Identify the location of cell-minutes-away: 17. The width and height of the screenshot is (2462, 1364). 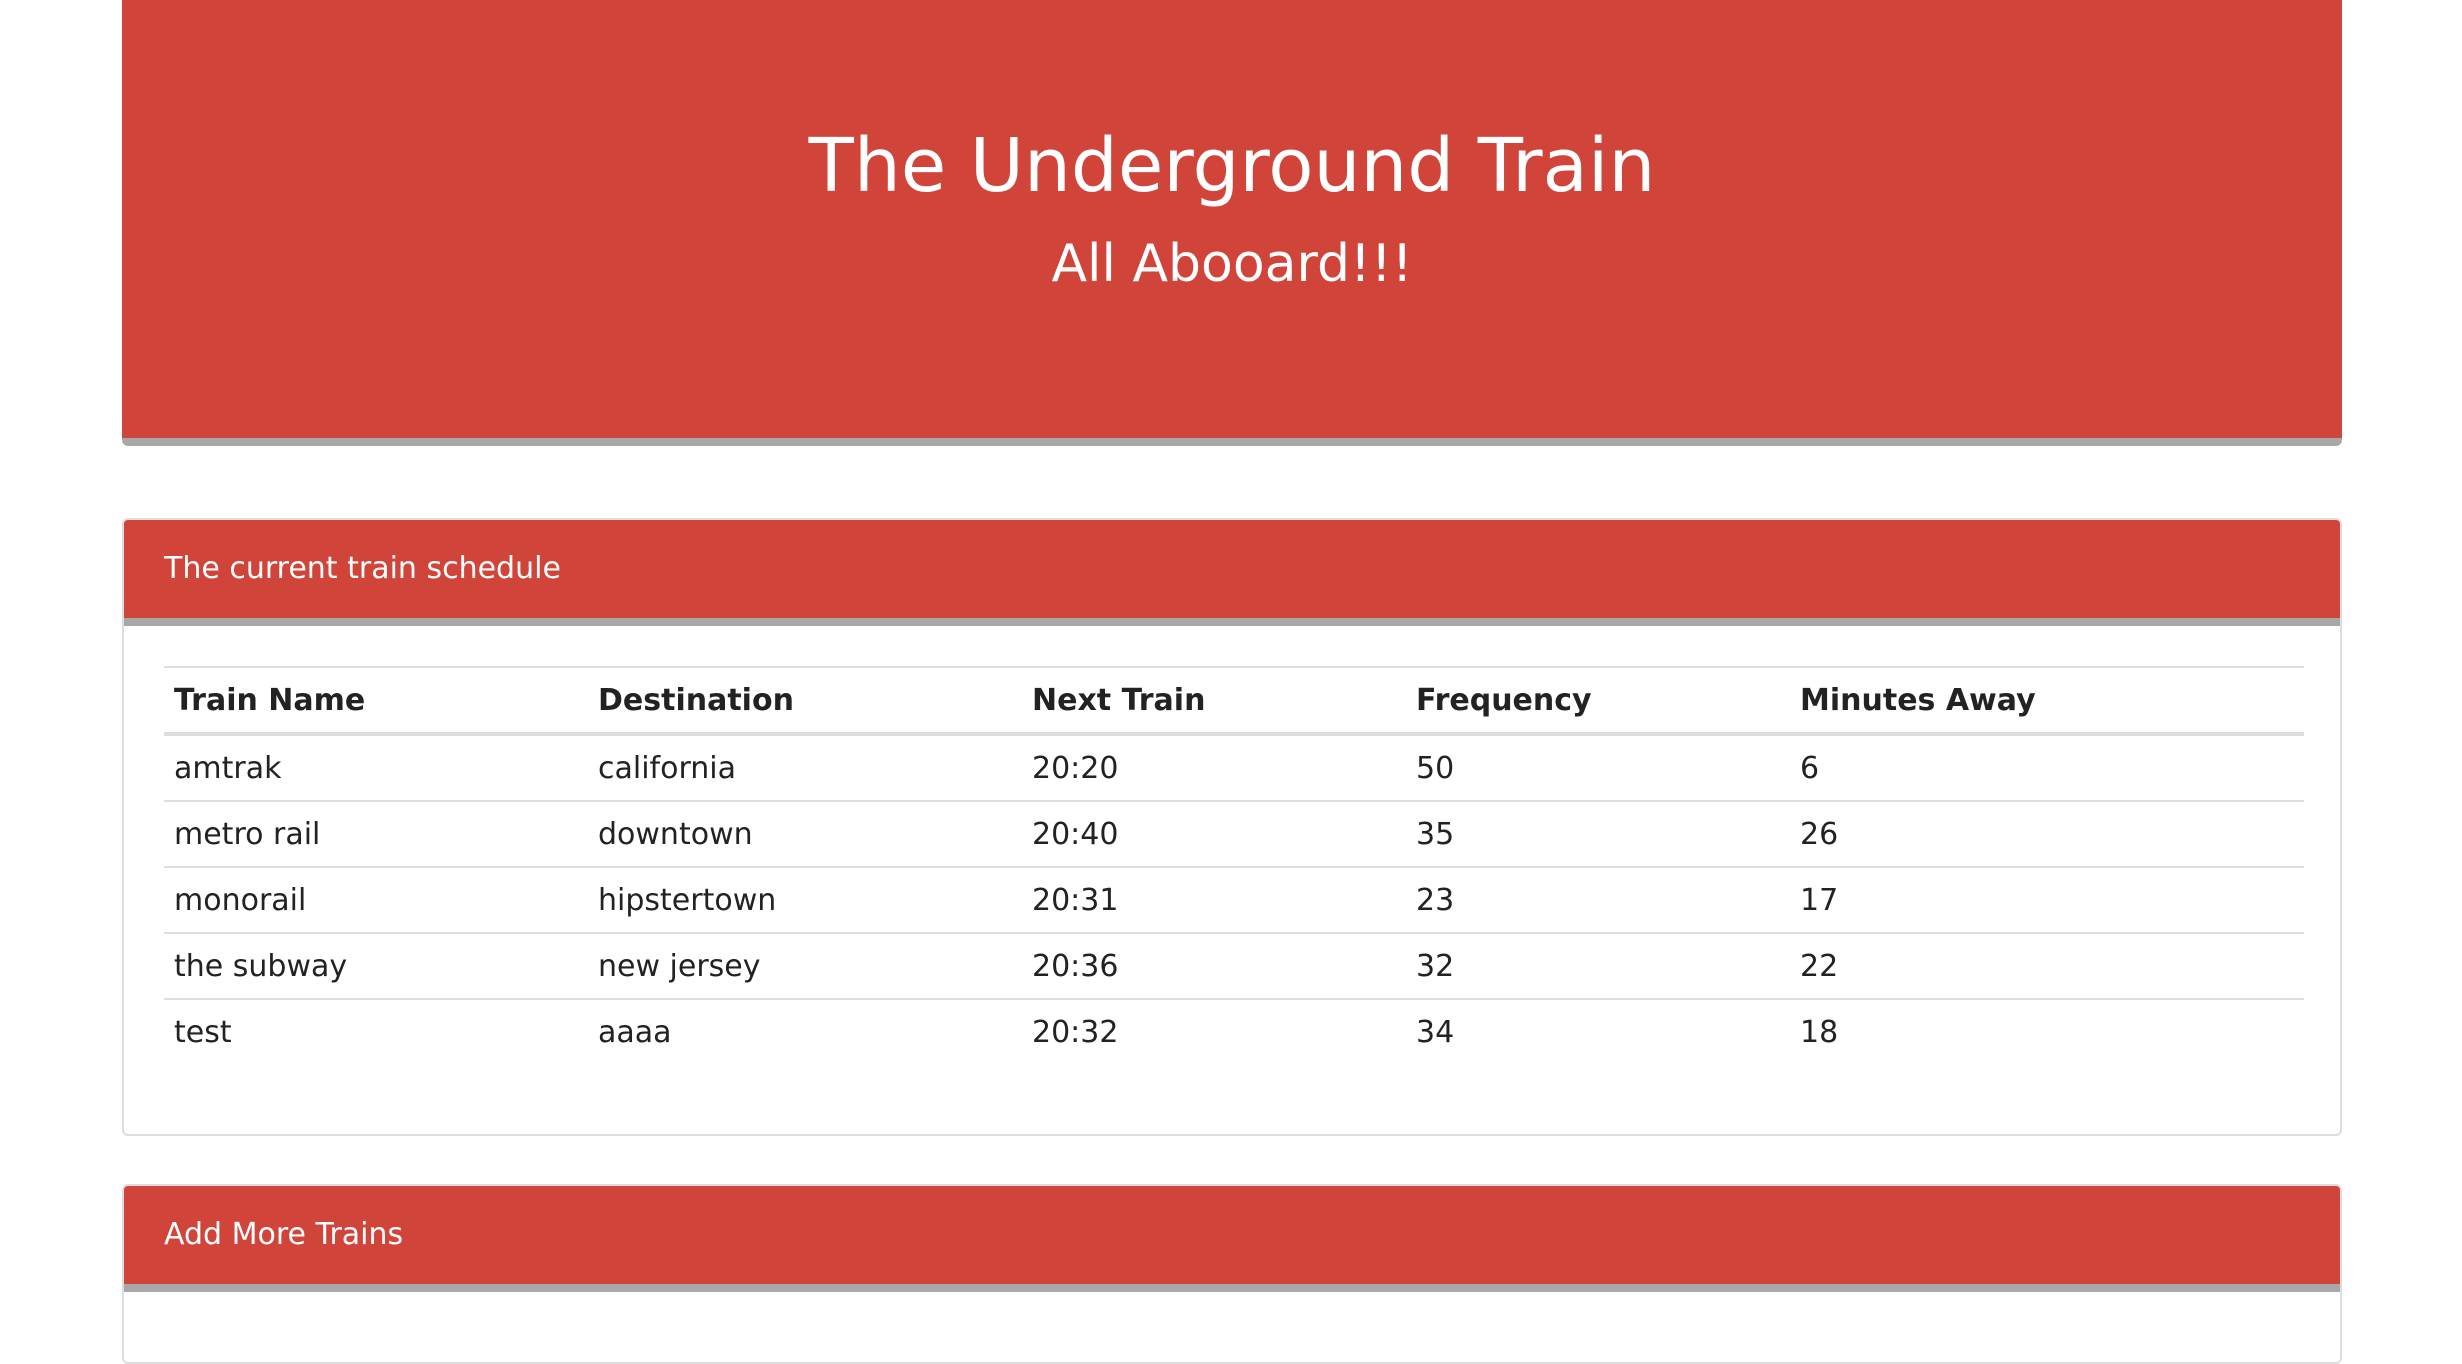
(2047, 899).